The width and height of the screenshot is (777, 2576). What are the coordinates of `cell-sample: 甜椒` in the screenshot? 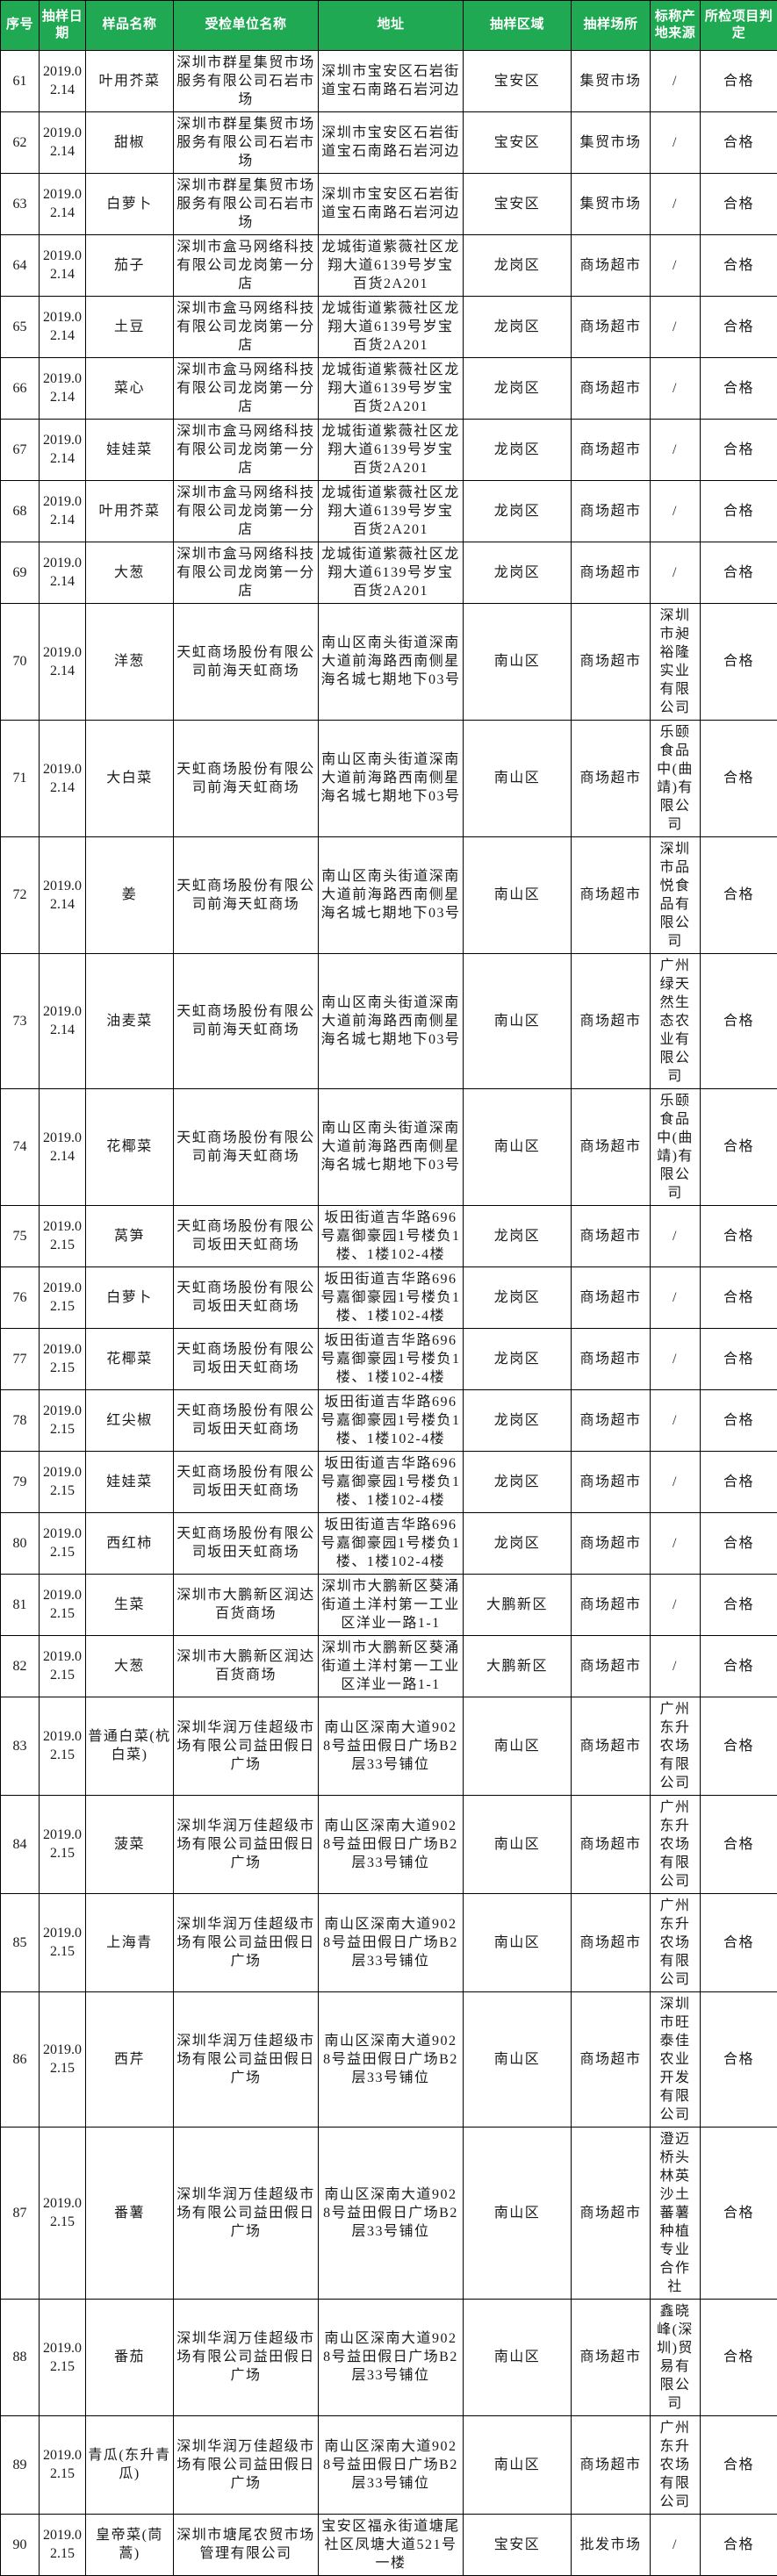 It's located at (130, 142).